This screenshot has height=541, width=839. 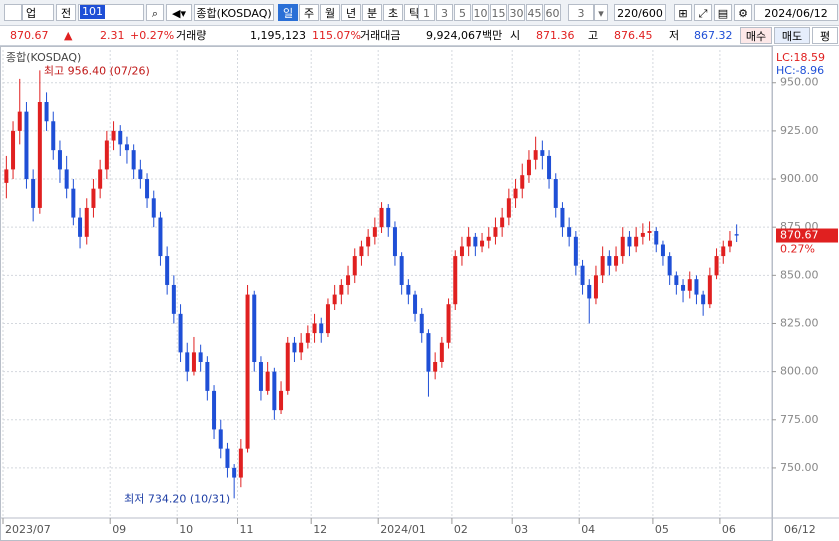 I want to click on high-annotation: 최고 956.40 (07/26), so click(x=97, y=70).